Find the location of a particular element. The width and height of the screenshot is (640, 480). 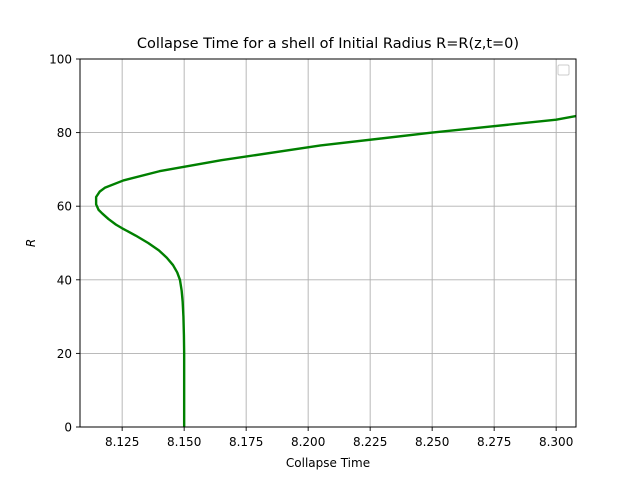

legend-box is located at coordinates (563, 70).